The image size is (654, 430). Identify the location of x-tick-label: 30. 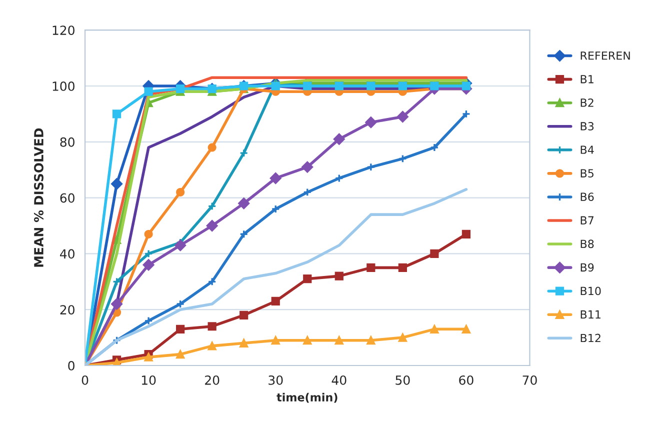
(275, 380).